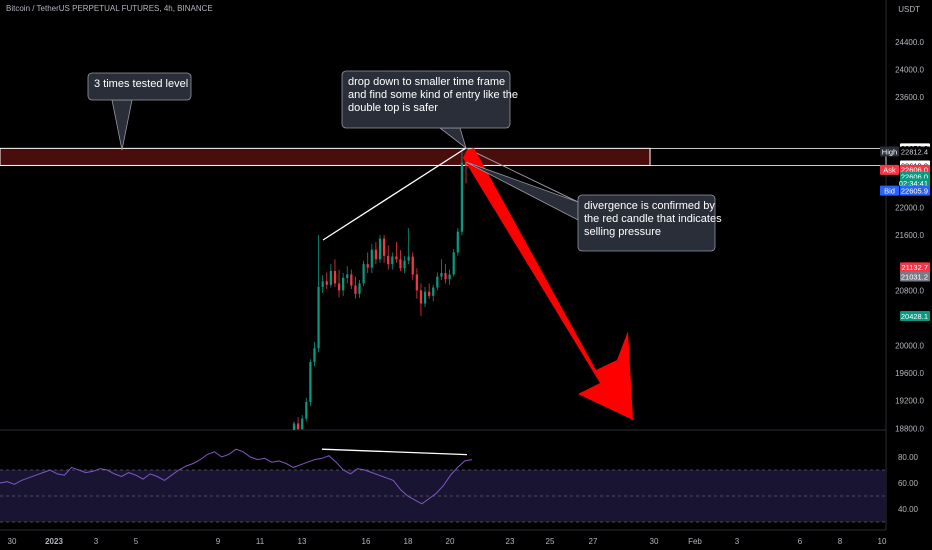  Describe the element at coordinates (548, 284) in the screenshot. I see `drop-arrow` at that location.